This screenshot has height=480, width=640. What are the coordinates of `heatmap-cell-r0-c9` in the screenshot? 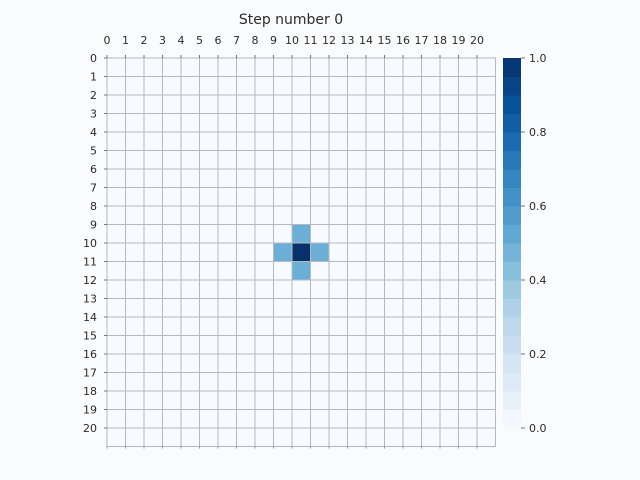 It's located at (283, 67).